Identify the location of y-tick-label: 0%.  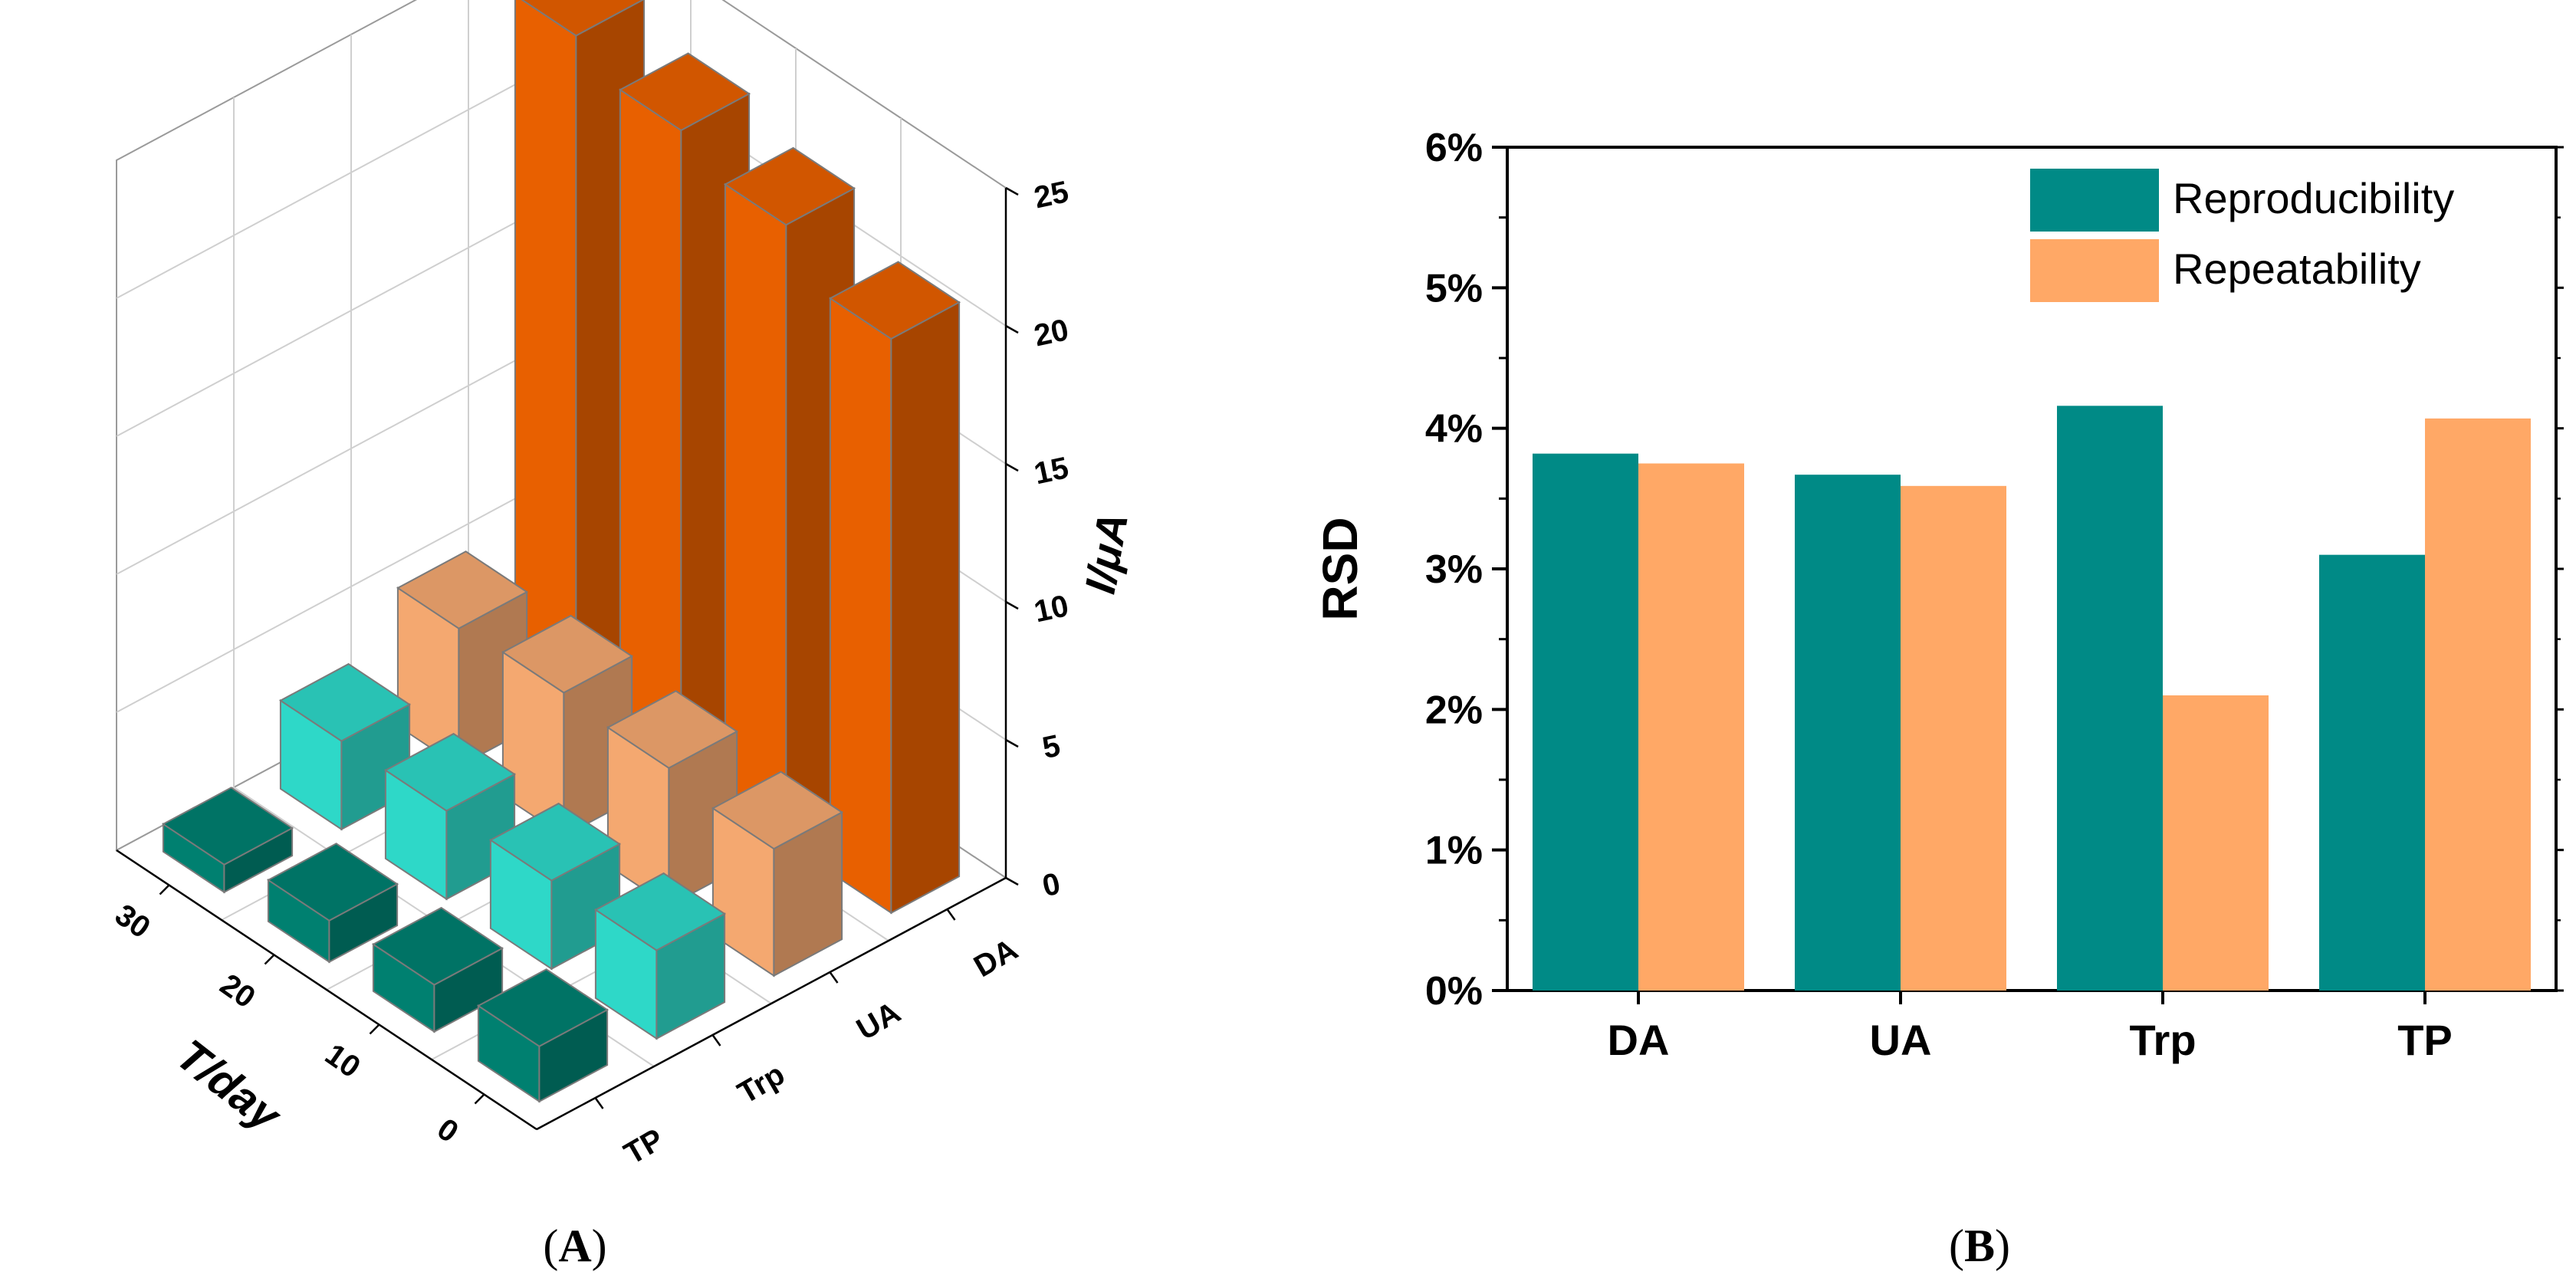
(1454, 992).